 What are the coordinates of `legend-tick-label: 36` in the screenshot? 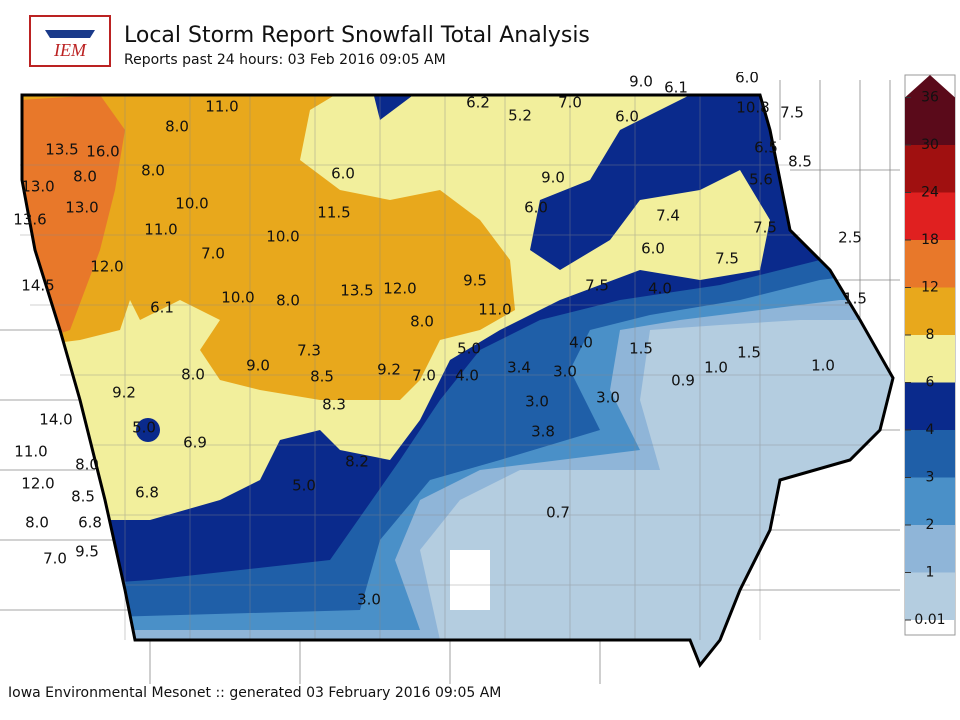 It's located at (930, 98).